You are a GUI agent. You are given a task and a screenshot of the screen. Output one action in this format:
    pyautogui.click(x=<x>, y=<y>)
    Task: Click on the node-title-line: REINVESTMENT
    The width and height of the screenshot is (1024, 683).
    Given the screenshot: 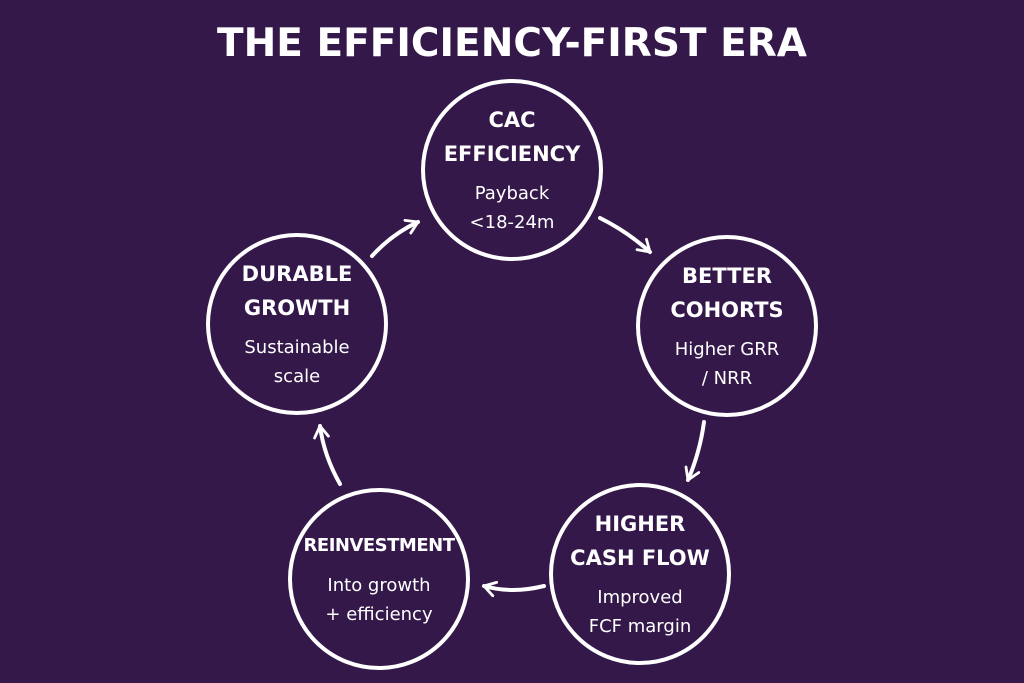 What is the action you would take?
    pyautogui.click(x=379, y=545)
    